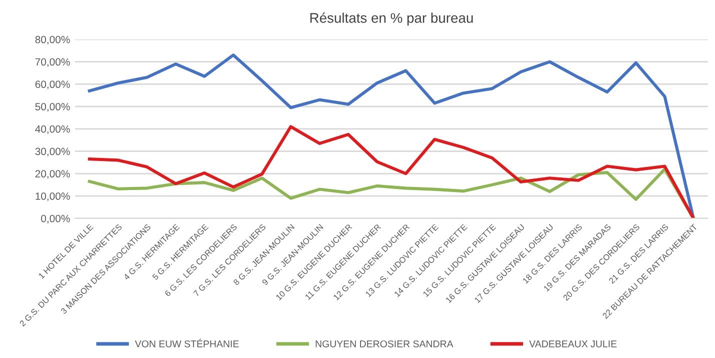 The width and height of the screenshot is (715, 358). I want to click on legend-label: VADEBEAUX JULIE, so click(573, 344).